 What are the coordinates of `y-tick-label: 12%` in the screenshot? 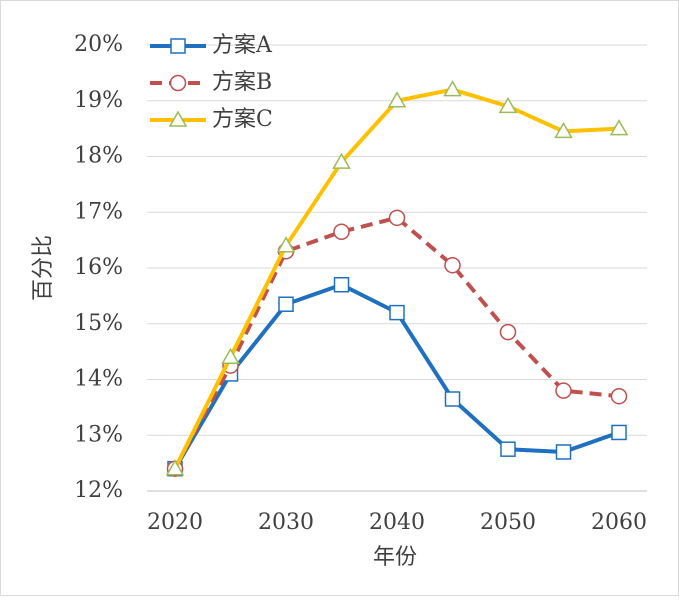 It's located at (98, 490).